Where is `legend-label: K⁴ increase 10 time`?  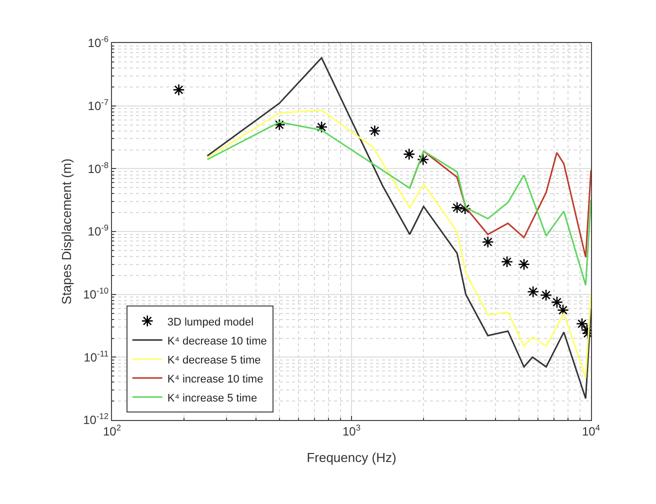 legend-label: K⁴ increase 10 time is located at coordinates (215, 379).